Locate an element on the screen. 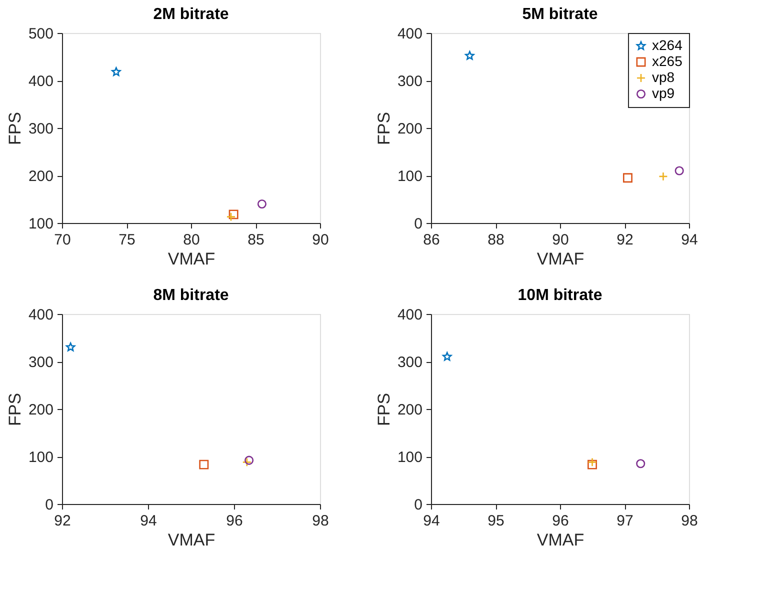 The height and width of the screenshot is (599, 764). chart-title: 8M bitrate is located at coordinates (191, 295).